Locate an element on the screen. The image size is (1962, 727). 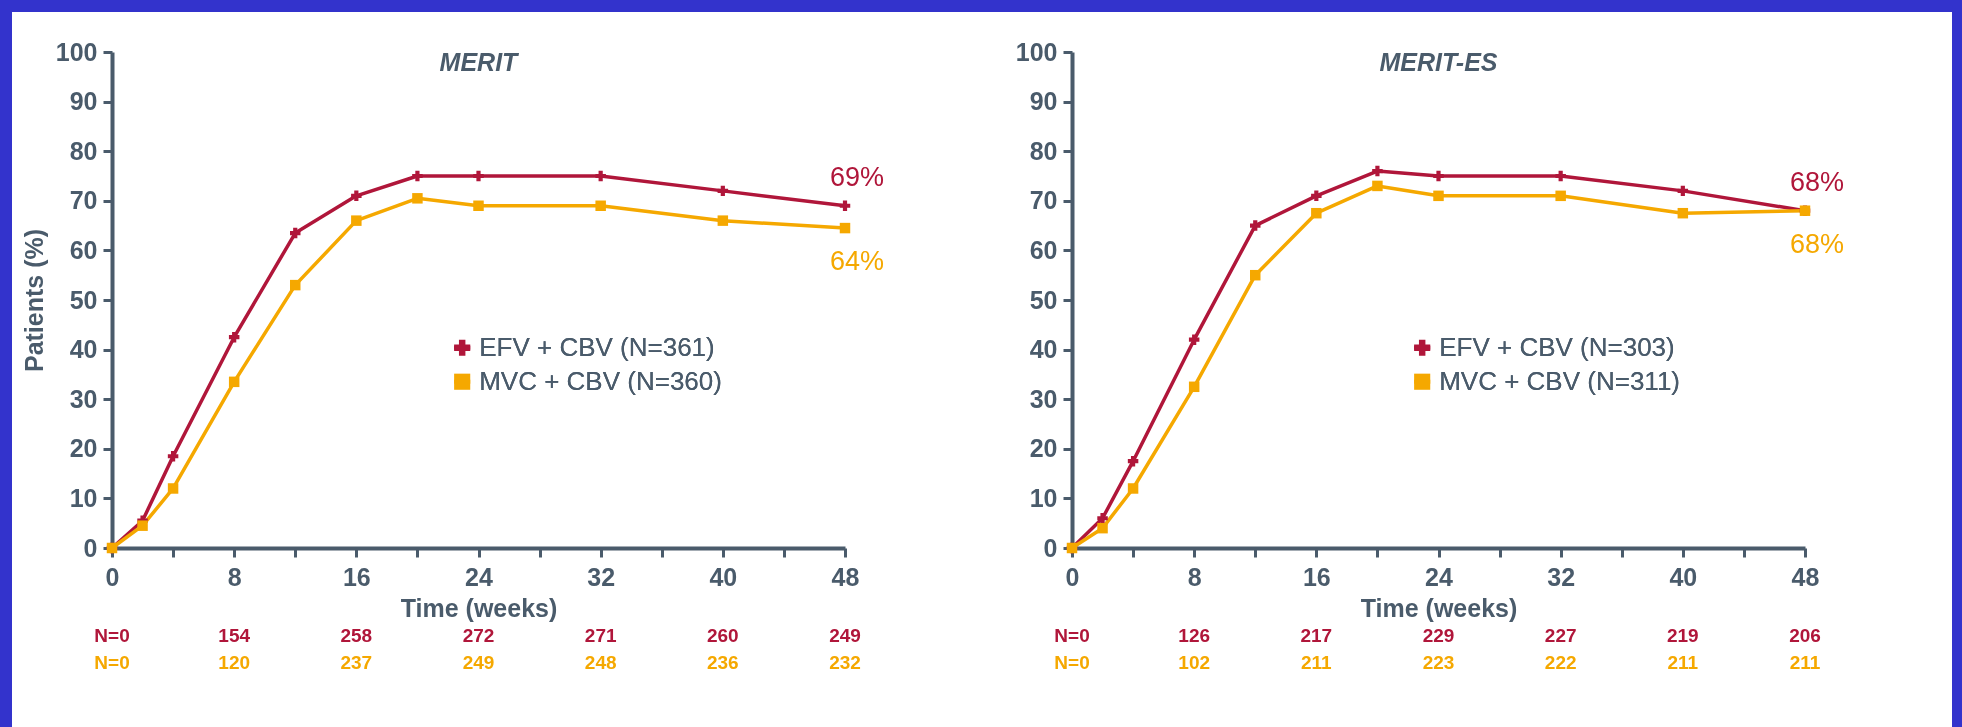
text: 229 is located at coordinates (1438, 635).